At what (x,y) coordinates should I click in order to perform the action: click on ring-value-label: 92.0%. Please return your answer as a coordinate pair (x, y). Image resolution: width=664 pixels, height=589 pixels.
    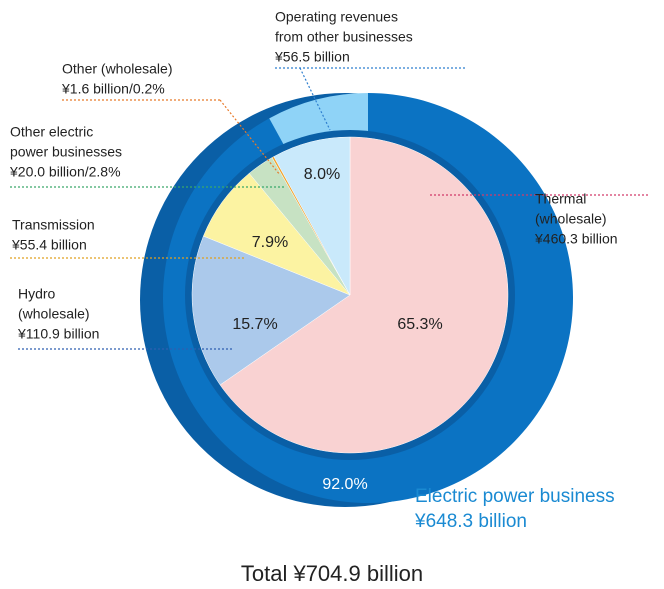
    Looking at the image, I should click on (344, 484).